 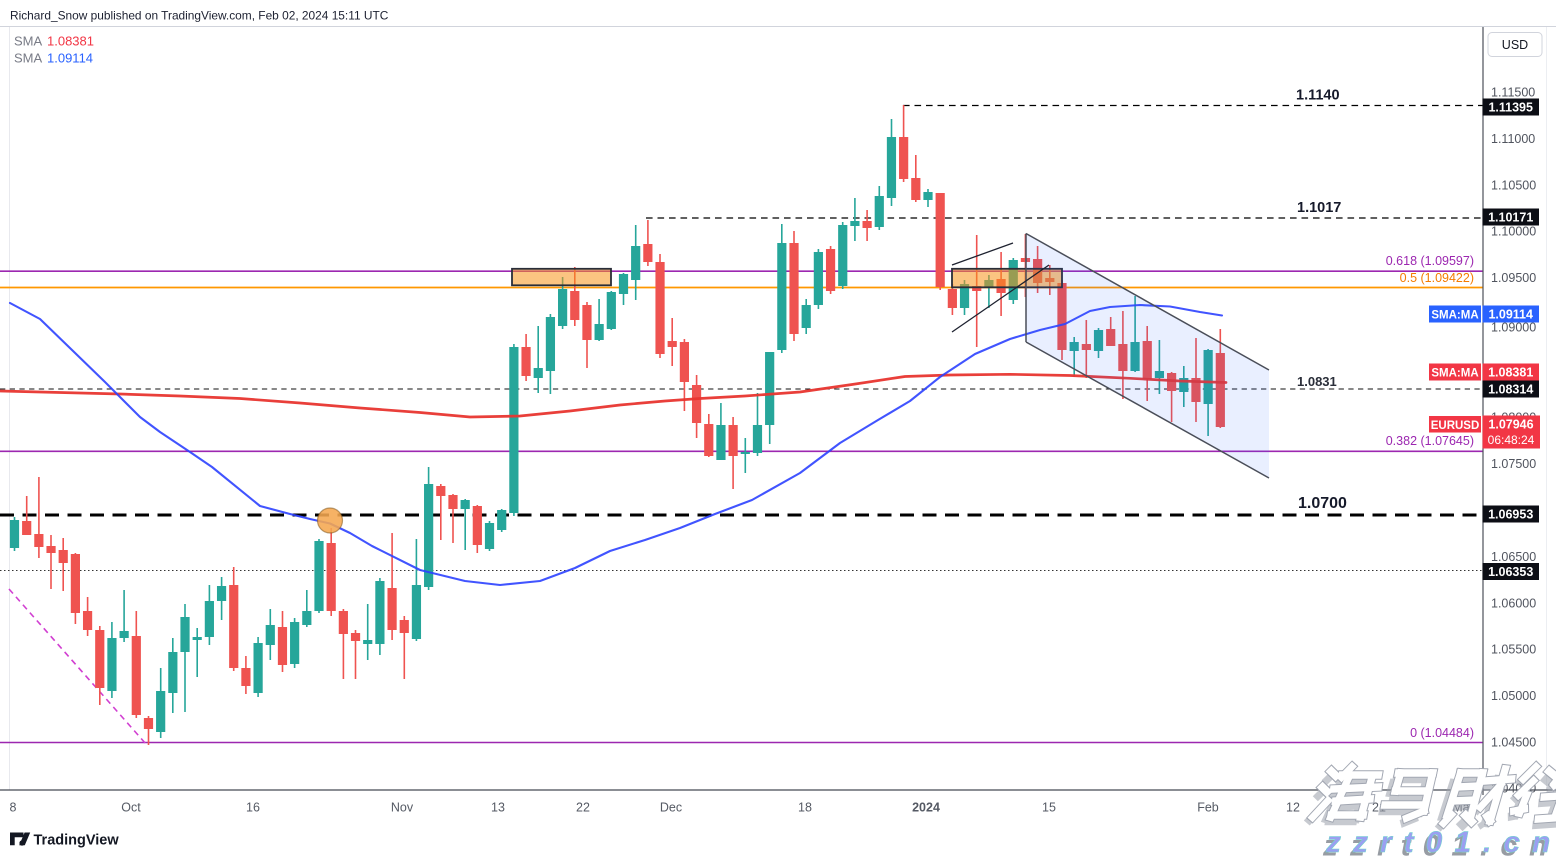 What do you see at coordinates (1510, 108) in the screenshot?
I see `svg-text: 1.11395` at bounding box center [1510, 108].